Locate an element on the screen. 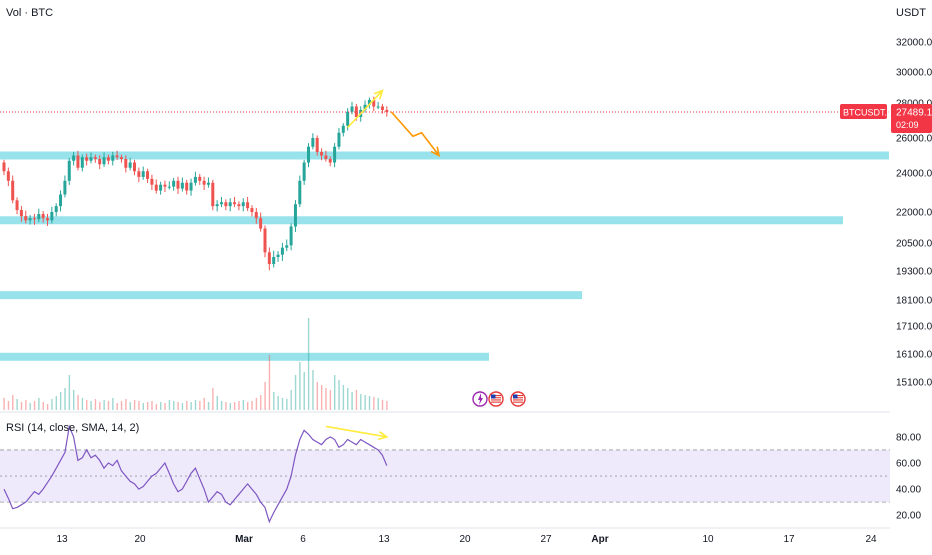 The image size is (932, 555). annotation-arrowhead is located at coordinates (378, 94).